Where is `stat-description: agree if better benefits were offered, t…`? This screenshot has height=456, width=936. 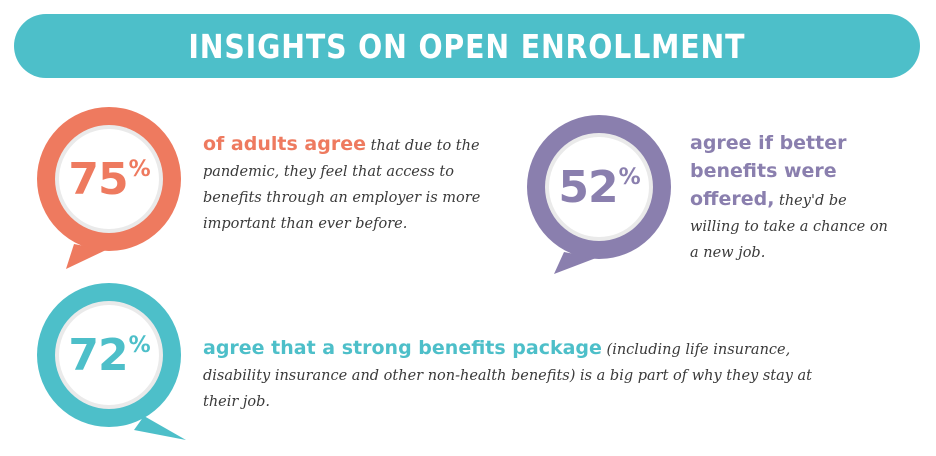 stat-description: agree if better benefits were offered, t… is located at coordinates (790, 198).